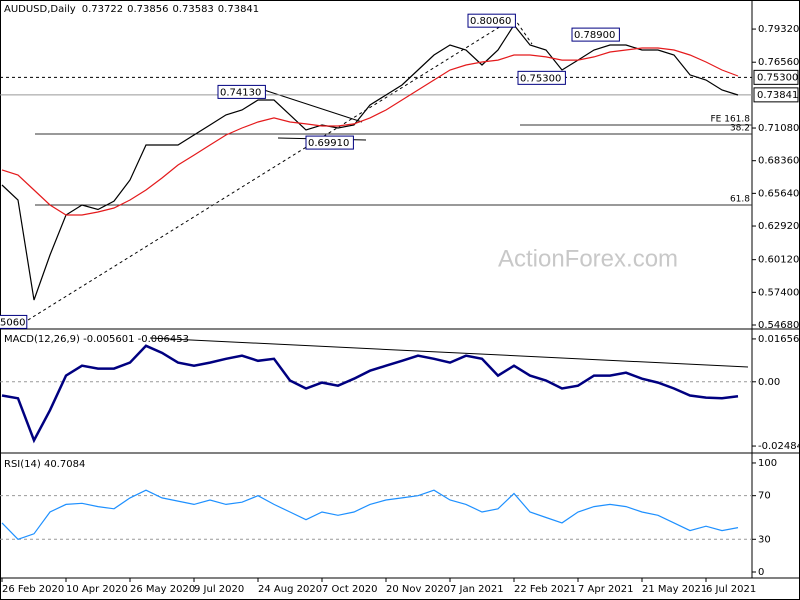  What do you see at coordinates (96, 339) in the screenshot?
I see `macd-title: MACD(12,26,9) -0.005601 -0.006453` at bounding box center [96, 339].